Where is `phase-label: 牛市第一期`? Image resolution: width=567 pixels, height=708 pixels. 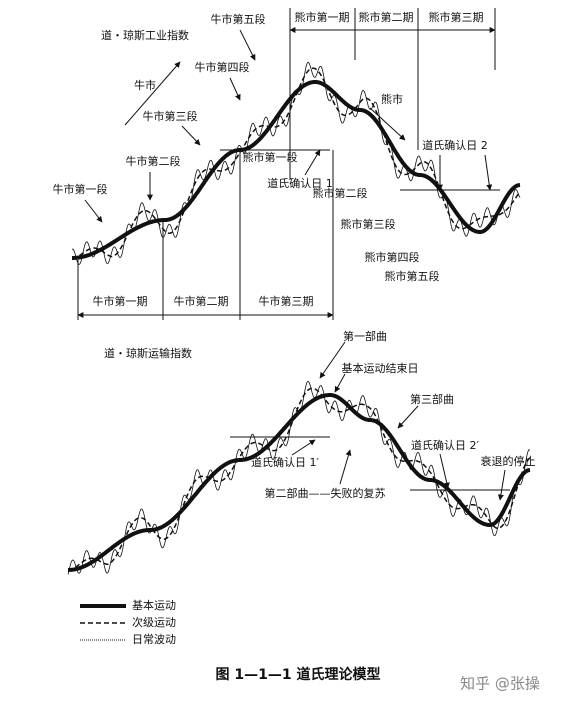
phase-label: 牛市第一期 is located at coordinates (120, 301).